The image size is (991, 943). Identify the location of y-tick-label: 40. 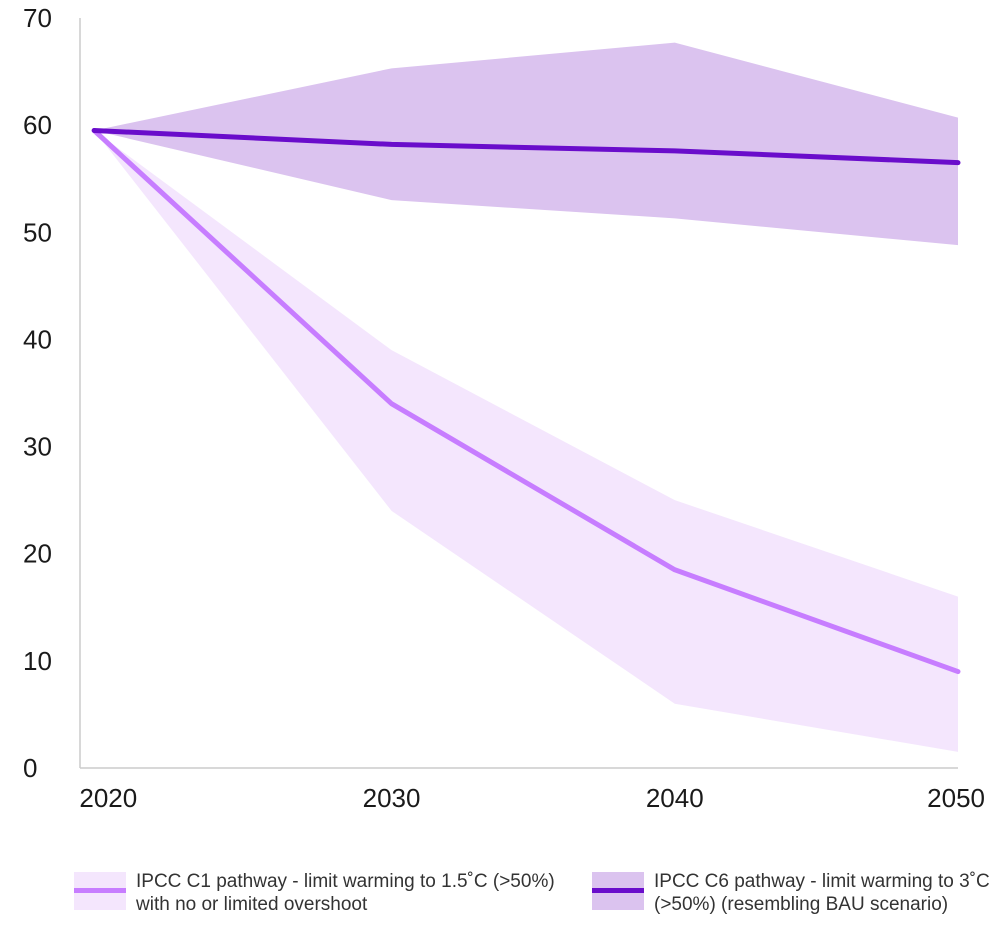
(37, 339).